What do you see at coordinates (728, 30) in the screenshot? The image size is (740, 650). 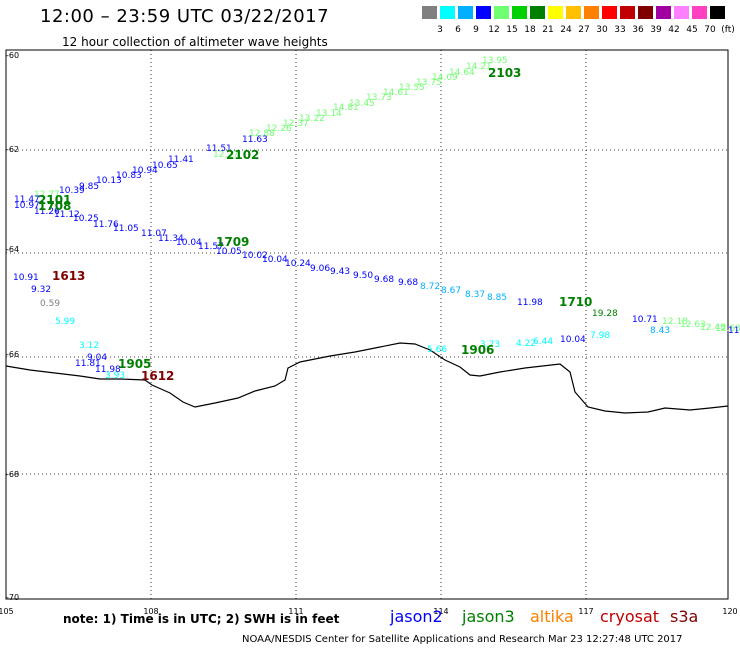 I see `scale-label: (ft)` at bounding box center [728, 30].